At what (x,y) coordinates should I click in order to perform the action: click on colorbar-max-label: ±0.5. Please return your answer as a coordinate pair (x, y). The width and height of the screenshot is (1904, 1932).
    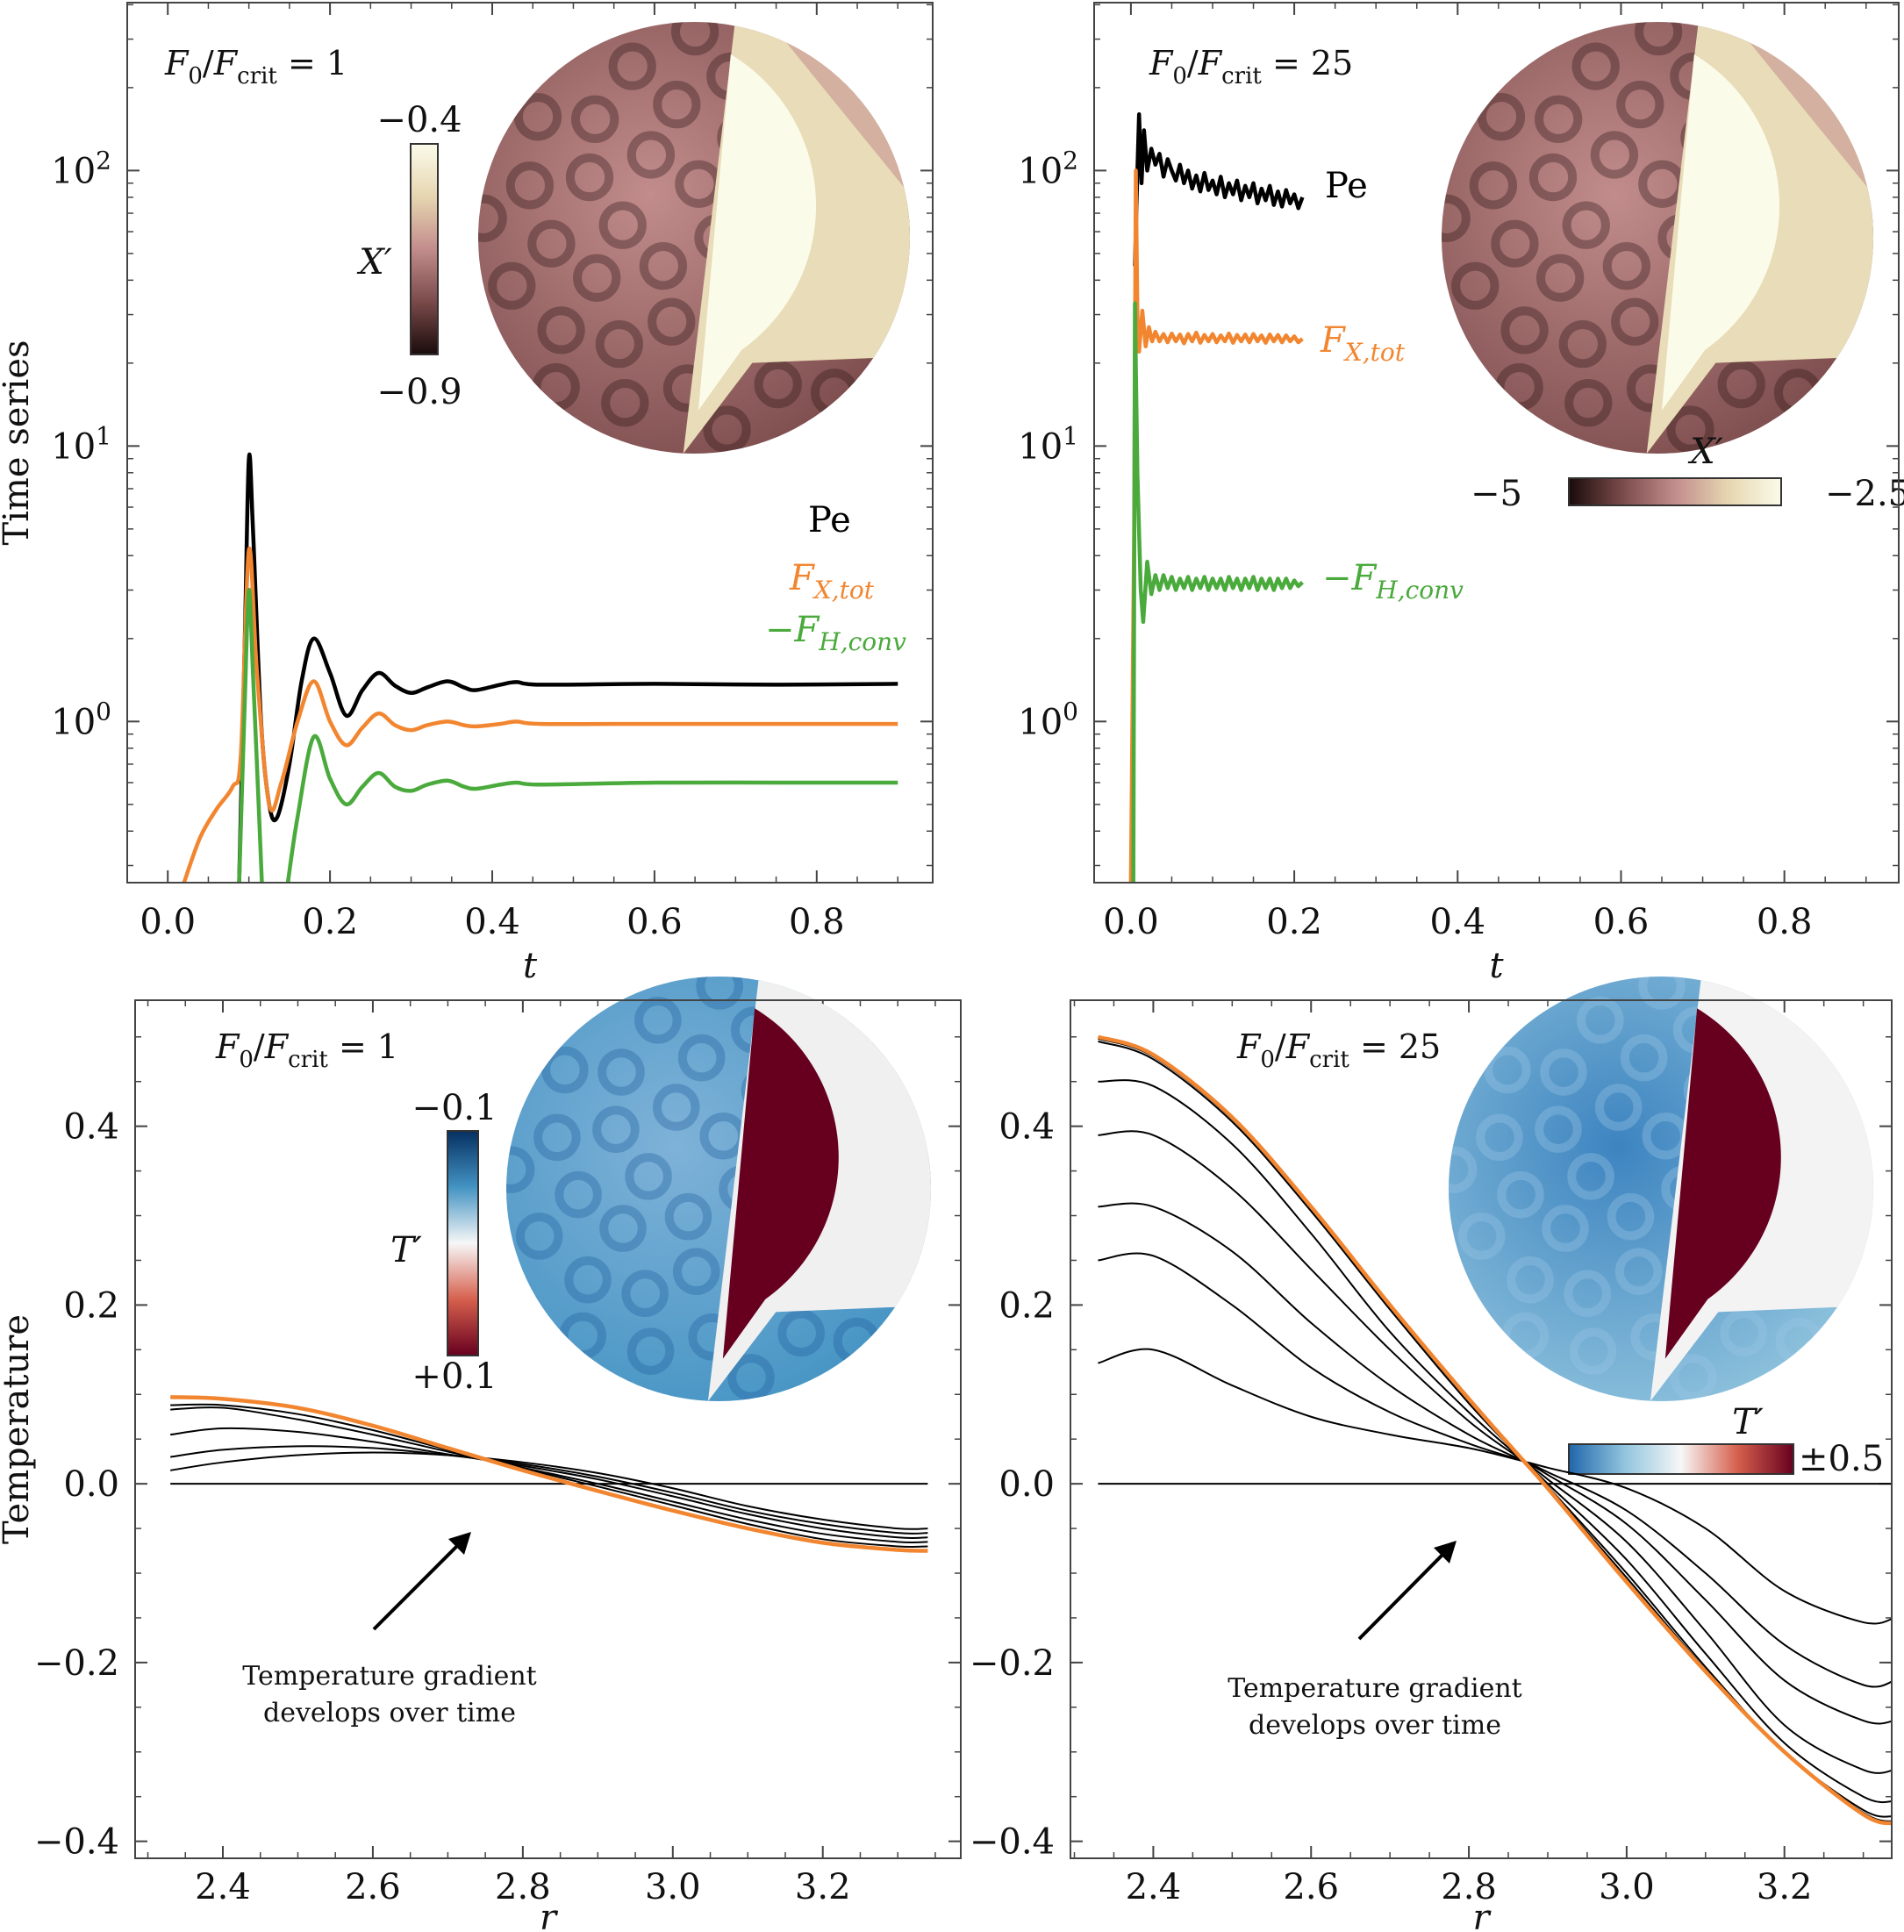
    Looking at the image, I should click on (1841, 1459).